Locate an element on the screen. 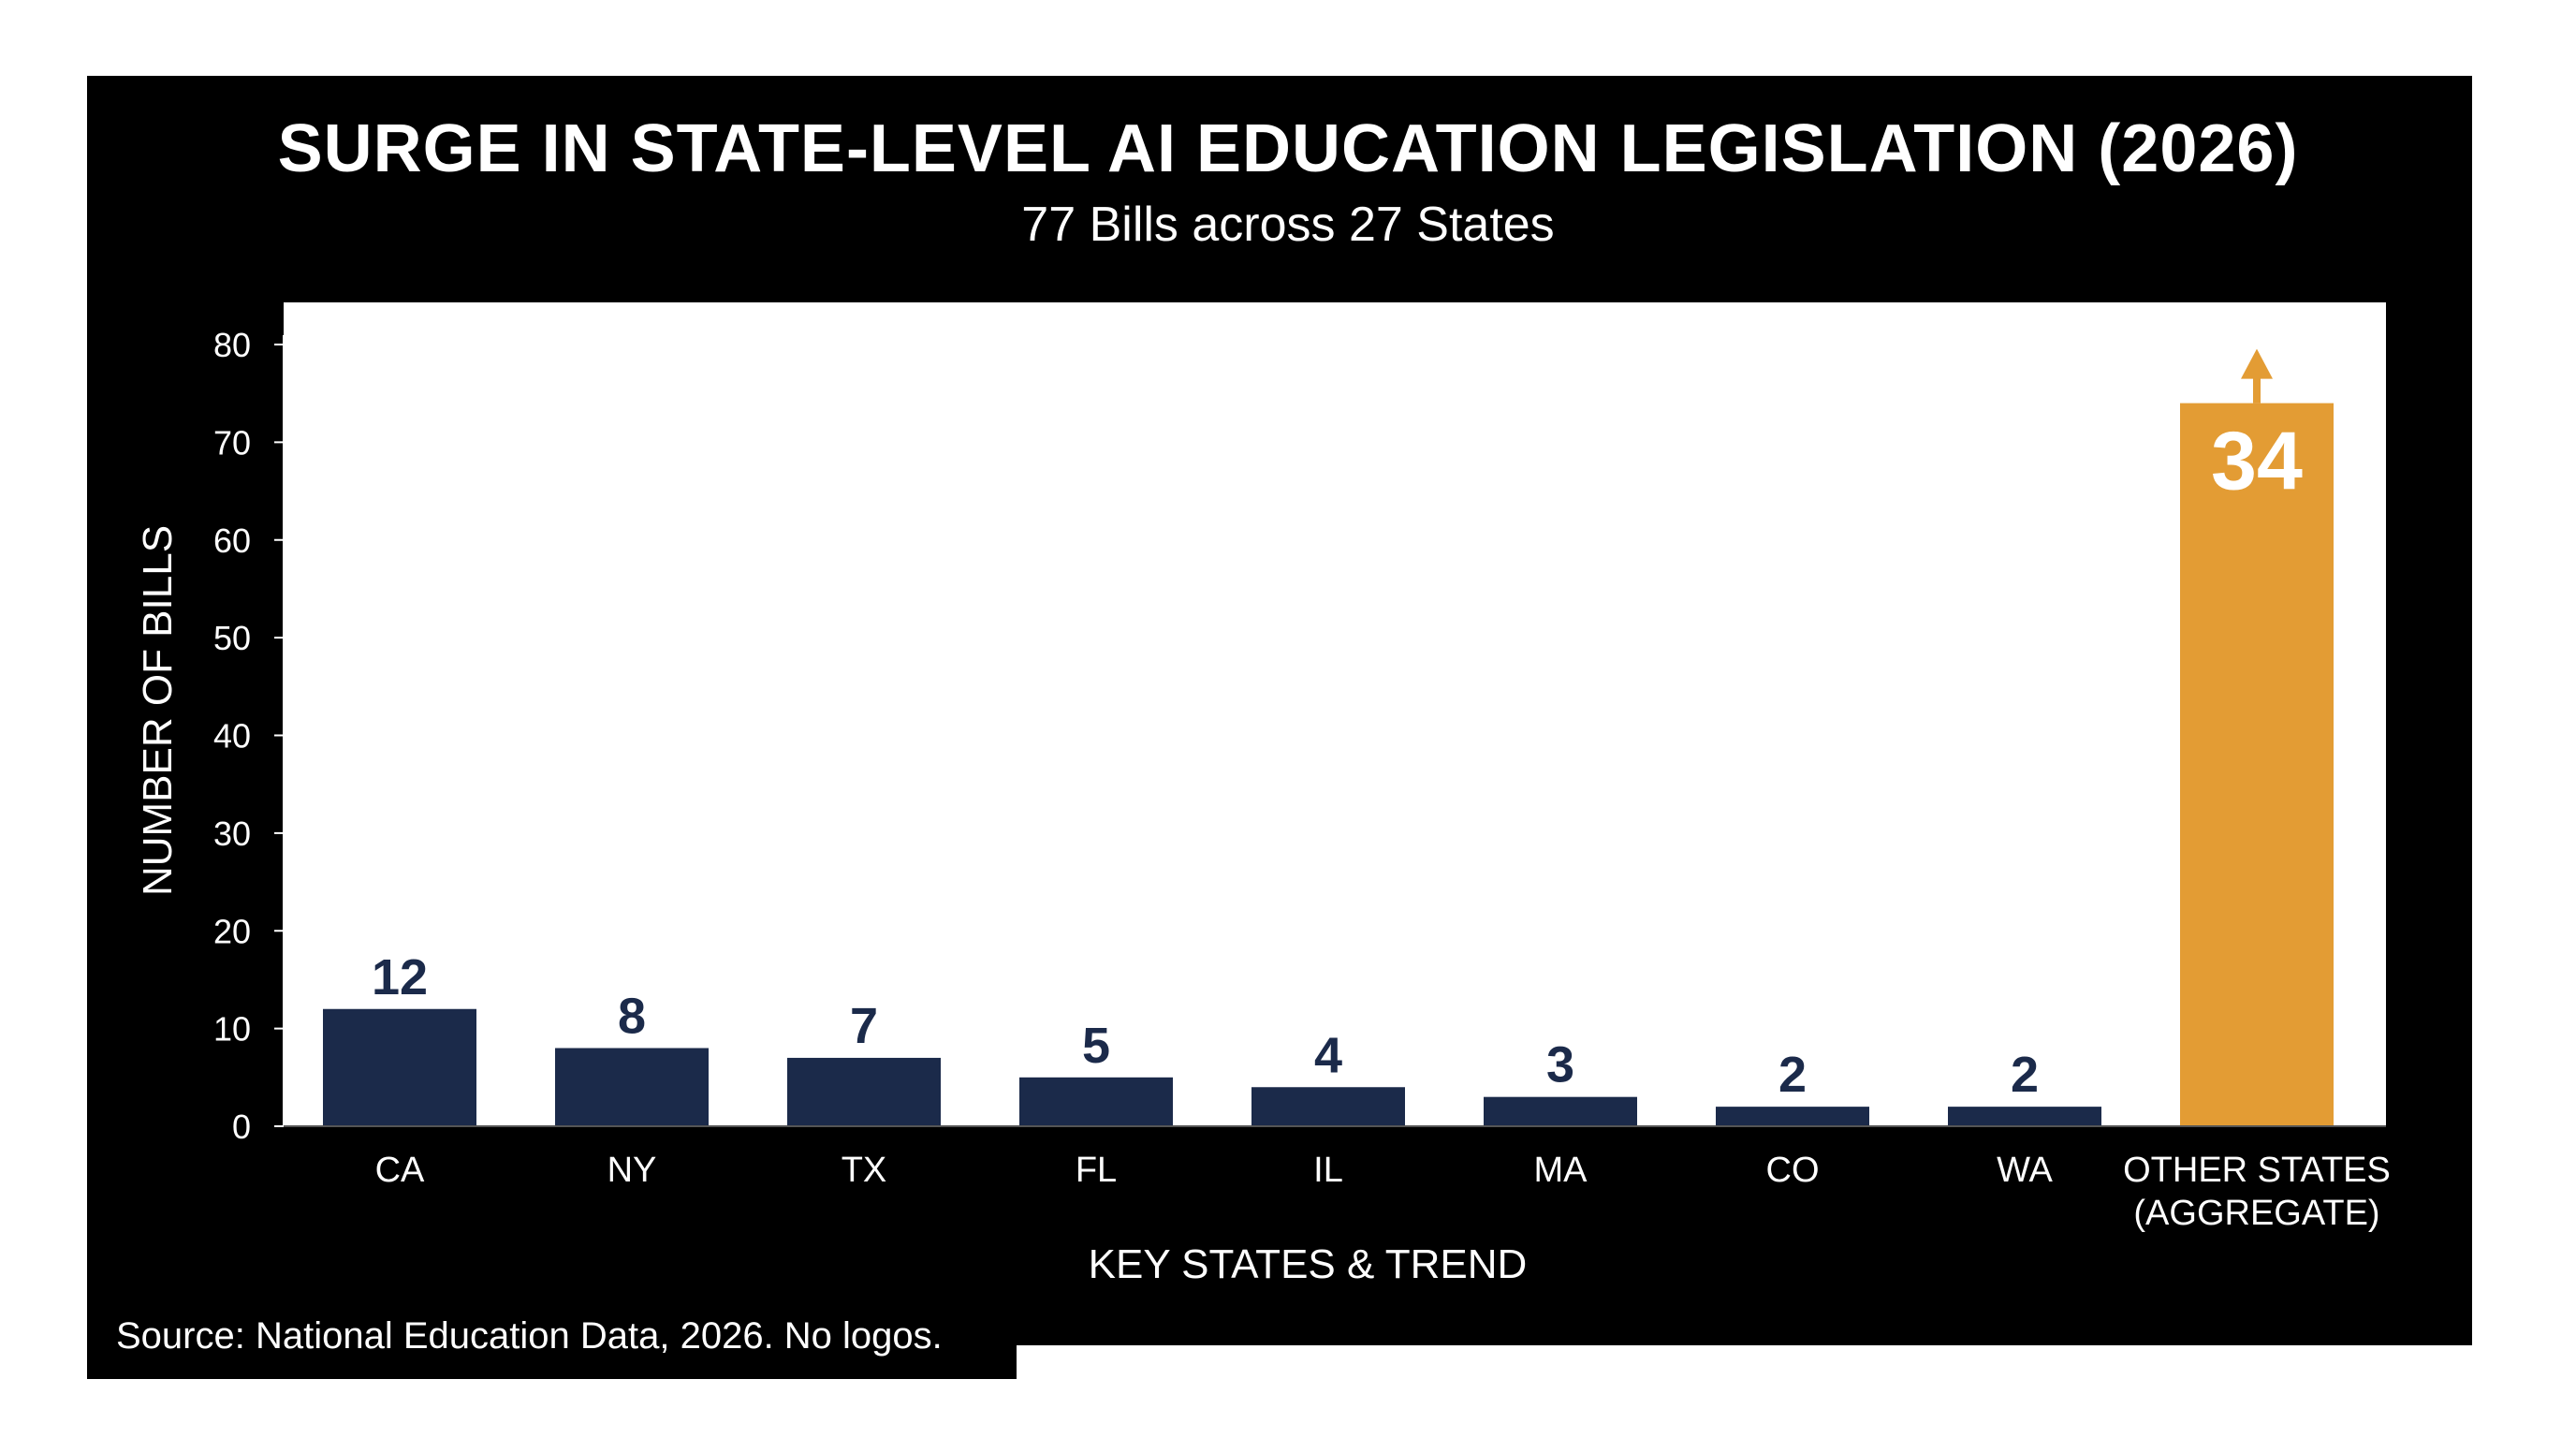  y-axis-label: NUMBER OF BILLS is located at coordinates (158, 710).